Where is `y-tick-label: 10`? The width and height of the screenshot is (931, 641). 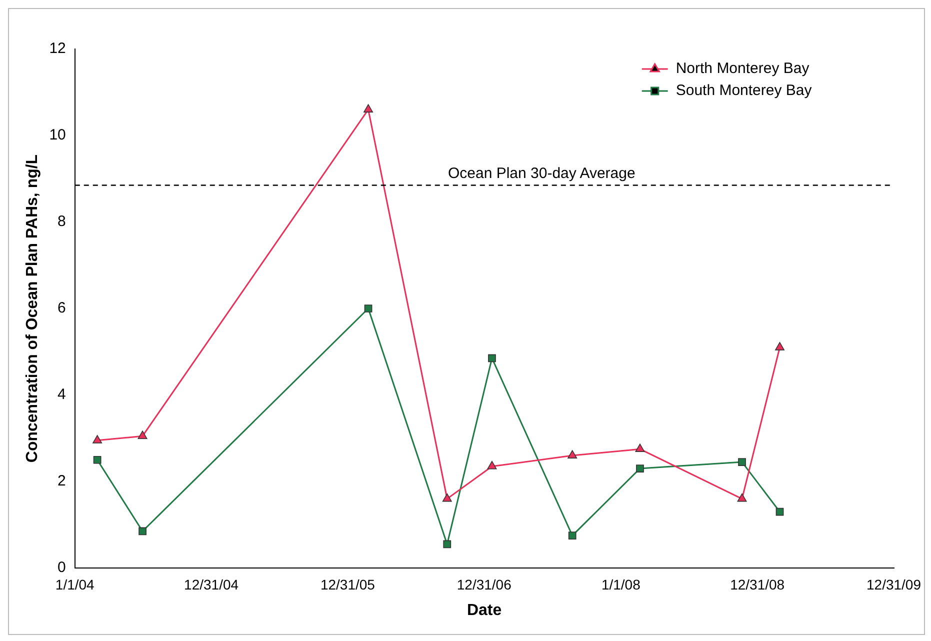
y-tick-label: 10 is located at coordinates (57, 135).